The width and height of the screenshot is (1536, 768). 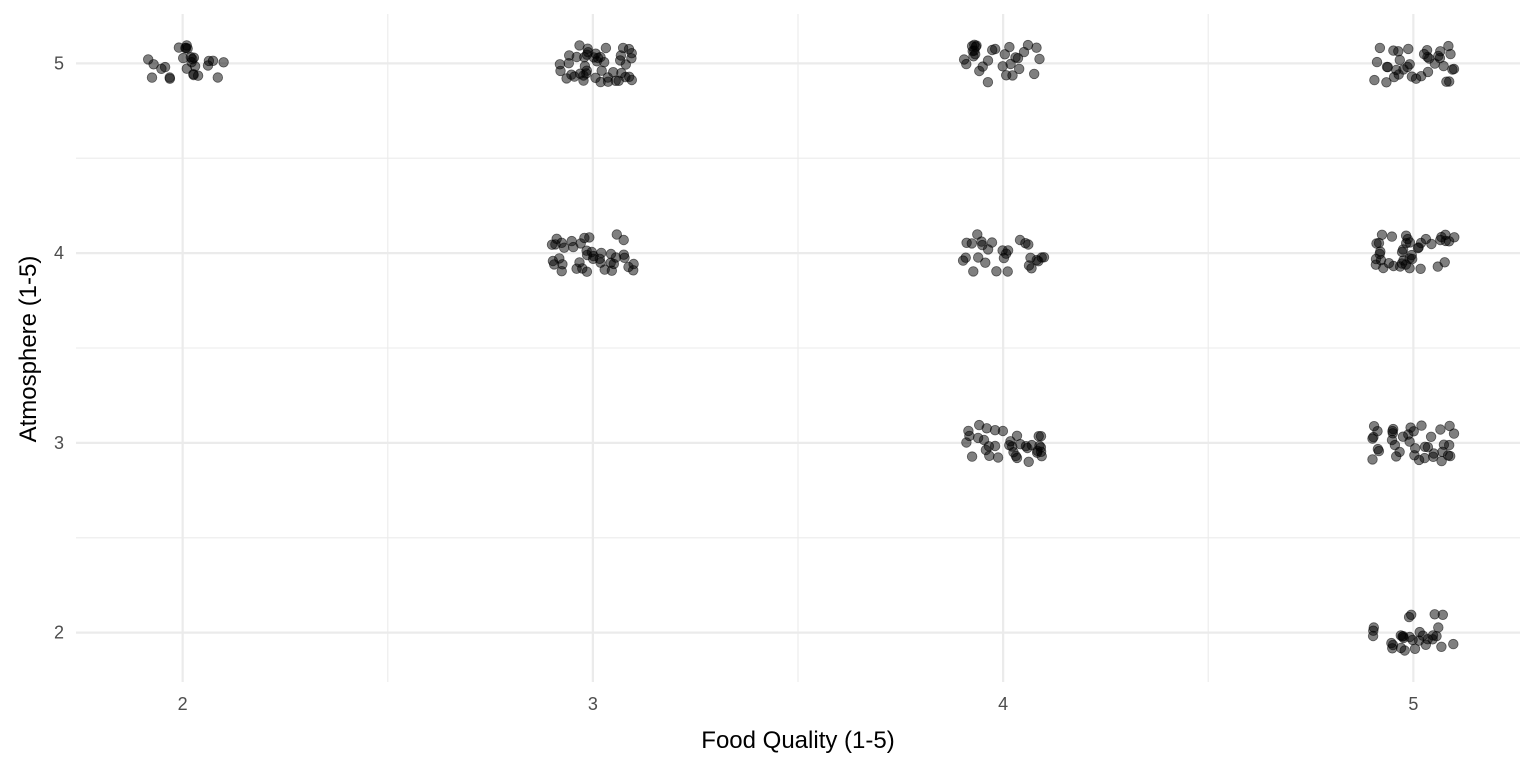 I want to click on x-tick-label: 4, so click(x=1003, y=704).